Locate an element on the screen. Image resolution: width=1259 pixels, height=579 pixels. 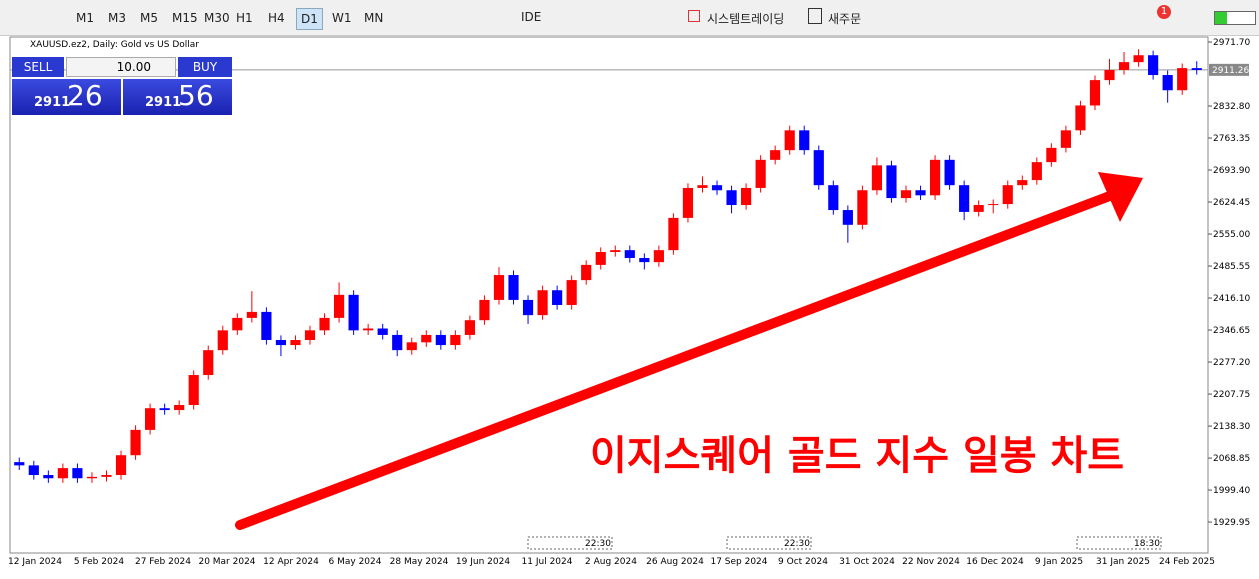
y-tick-label: 2277.20 is located at coordinates (1231, 363).